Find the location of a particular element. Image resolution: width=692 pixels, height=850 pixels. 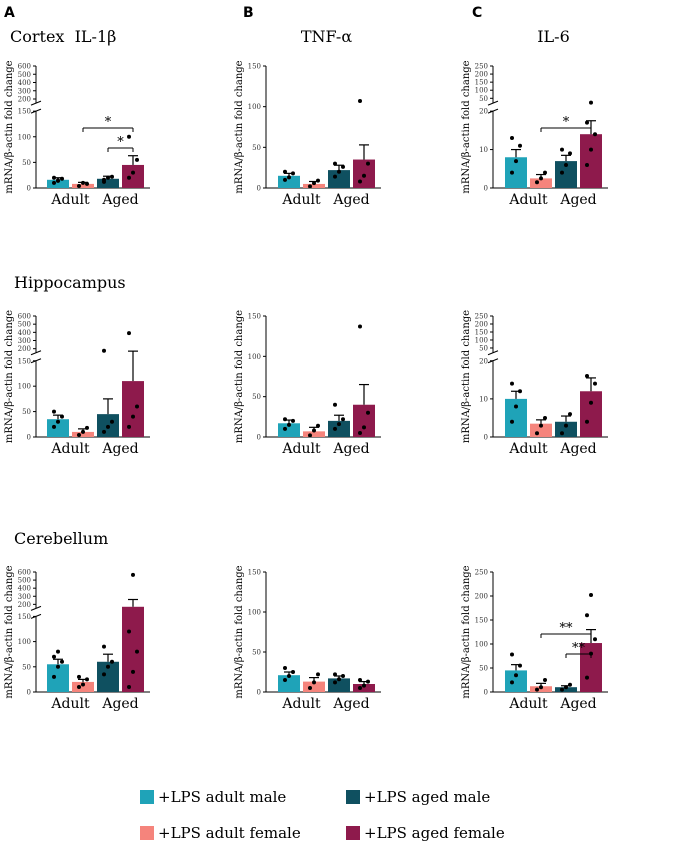

y-tick-label: 10 is located at coordinates (483, 150).